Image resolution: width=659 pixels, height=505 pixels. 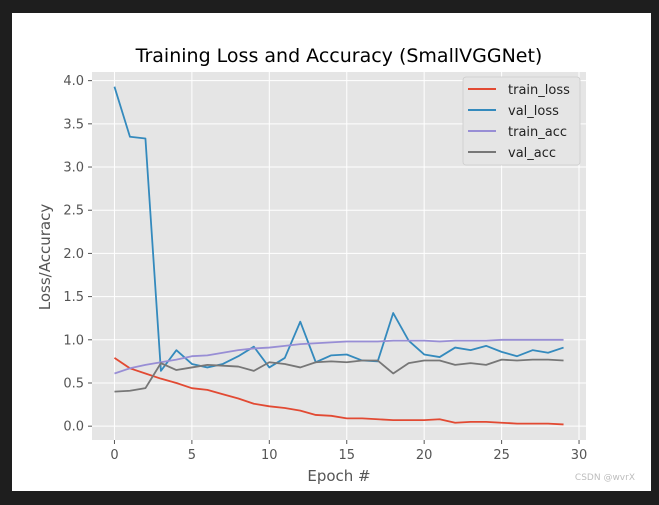 I want to click on y-tick-label: 2.5, so click(x=73, y=211).